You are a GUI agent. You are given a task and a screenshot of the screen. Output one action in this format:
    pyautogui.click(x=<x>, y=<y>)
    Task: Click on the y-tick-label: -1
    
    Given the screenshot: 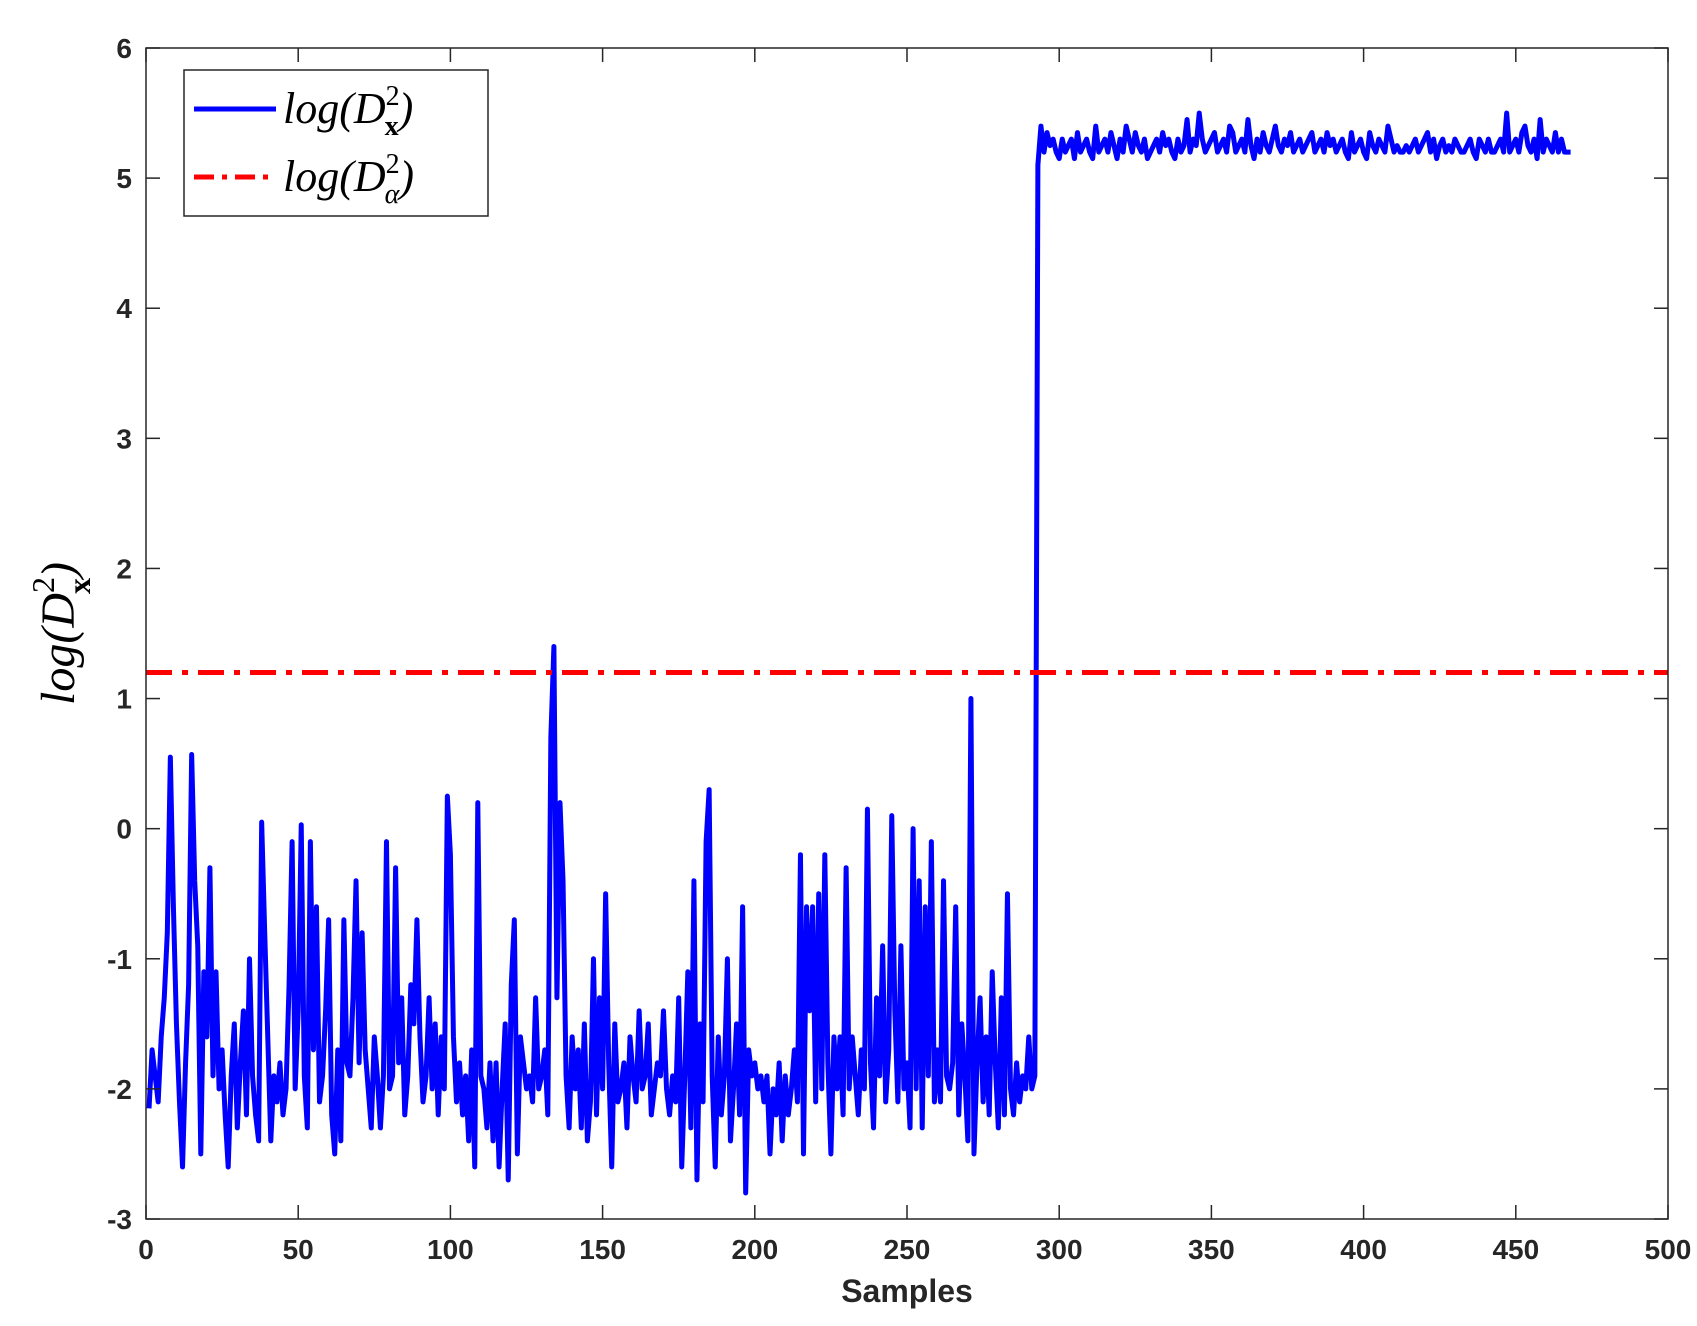 What is the action you would take?
    pyautogui.click(x=119, y=959)
    